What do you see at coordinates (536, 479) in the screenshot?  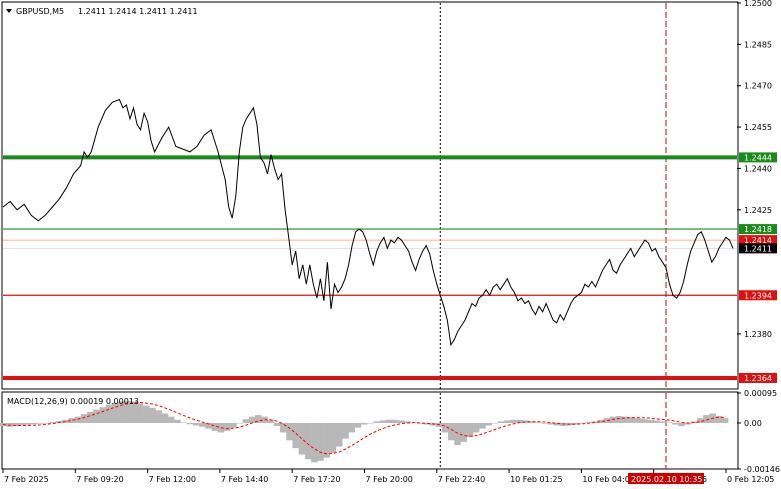 I see `time-tick-label-7: 10 Feb 01:25` at bounding box center [536, 479].